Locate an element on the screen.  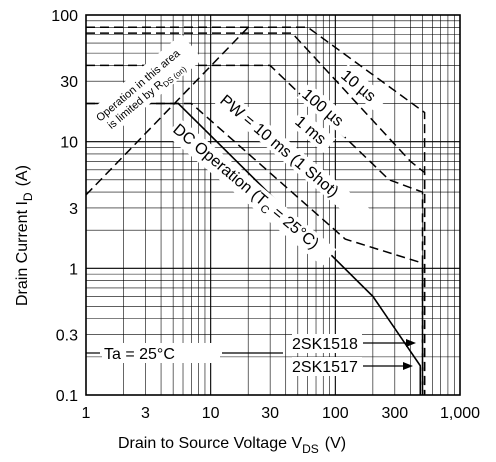
part-2sk1517-arrowhead is located at coordinates (408, 366).